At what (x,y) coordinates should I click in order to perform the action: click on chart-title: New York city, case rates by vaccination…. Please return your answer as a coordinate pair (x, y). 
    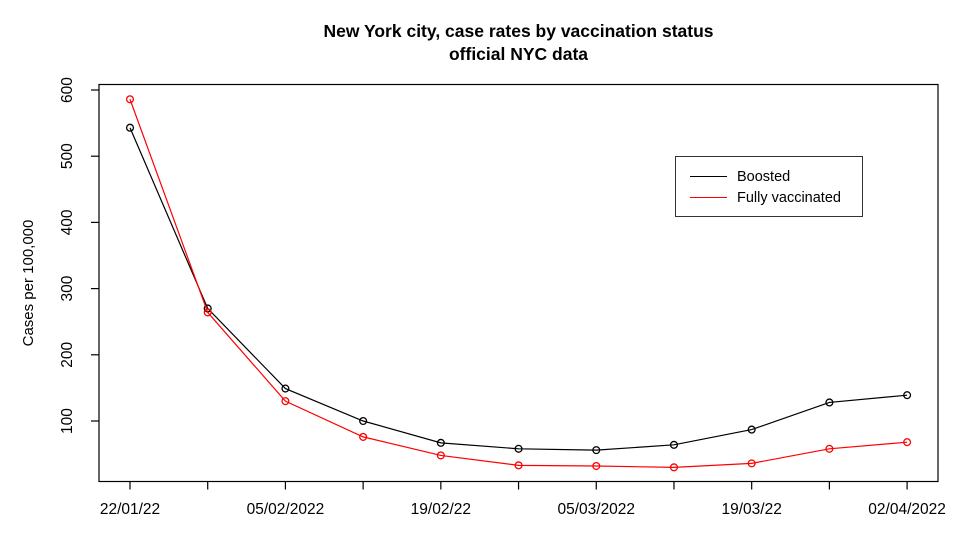
    Looking at the image, I should click on (518, 31).